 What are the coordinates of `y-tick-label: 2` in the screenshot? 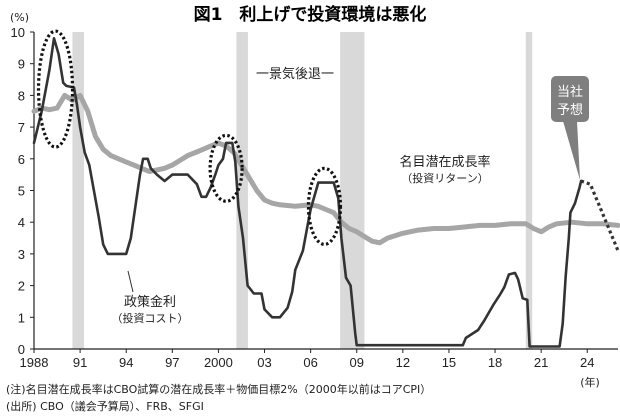 It's located at (21, 286).